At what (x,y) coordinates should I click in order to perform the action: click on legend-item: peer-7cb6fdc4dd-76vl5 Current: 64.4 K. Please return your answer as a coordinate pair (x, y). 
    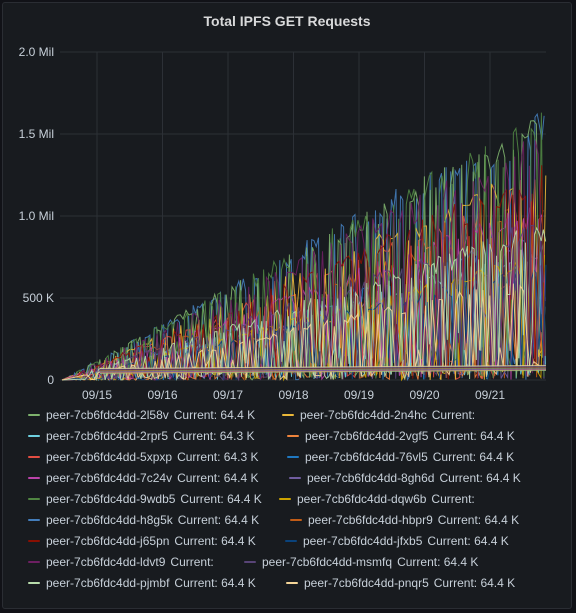
    Looking at the image, I should click on (400, 457).